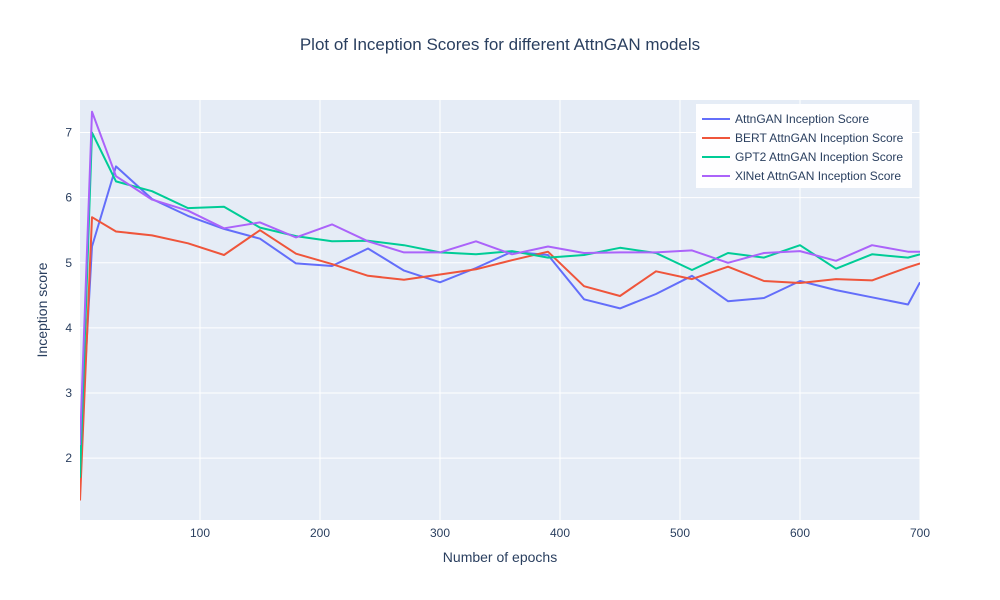  What do you see at coordinates (819, 138) in the screenshot?
I see `legend-label: BERT AttnGAN Inception Score` at bounding box center [819, 138].